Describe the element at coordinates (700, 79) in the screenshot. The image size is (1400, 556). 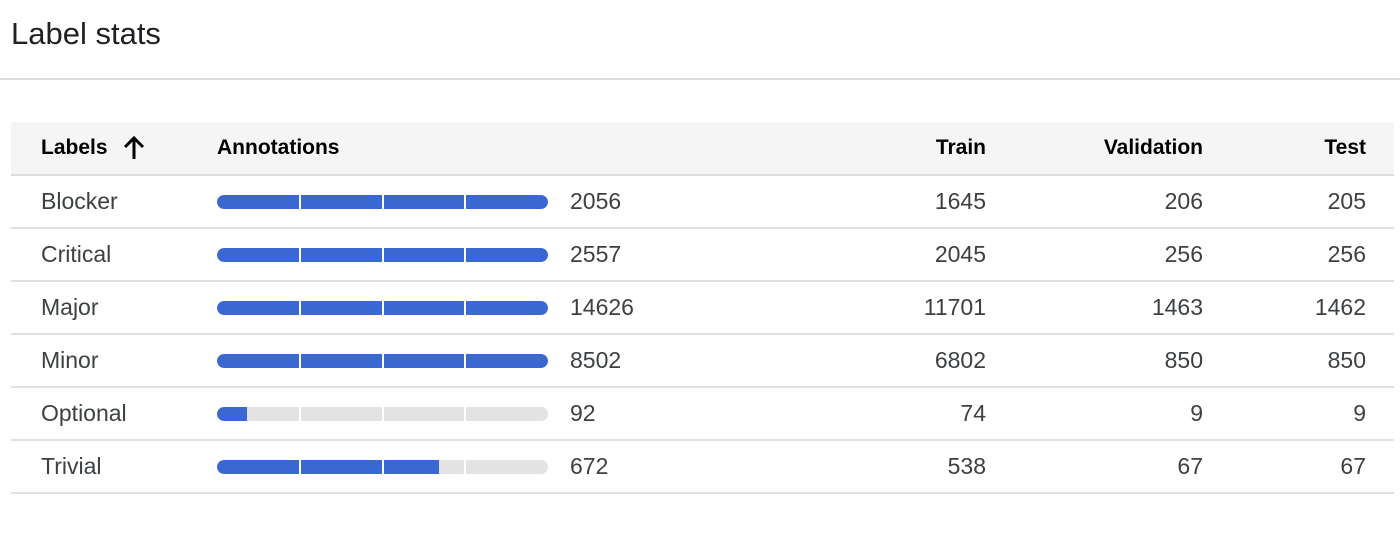
I see `title-divider` at that location.